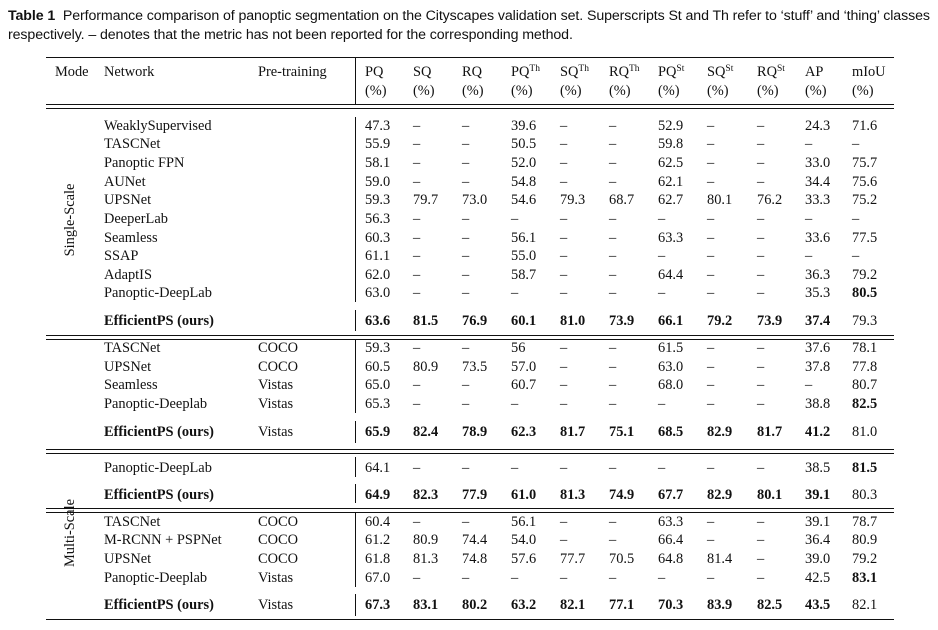  Describe the element at coordinates (524, 559) in the screenshot. I see `metric-value: 57.6` at that location.